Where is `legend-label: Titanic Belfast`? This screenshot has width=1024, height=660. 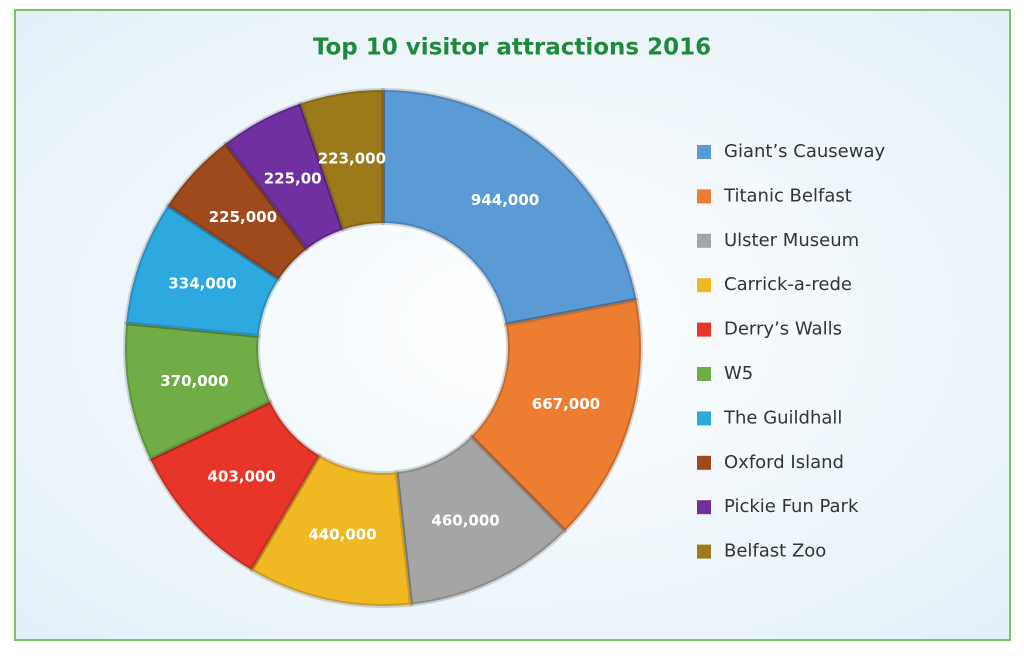 legend-label: Titanic Belfast is located at coordinates (787, 195).